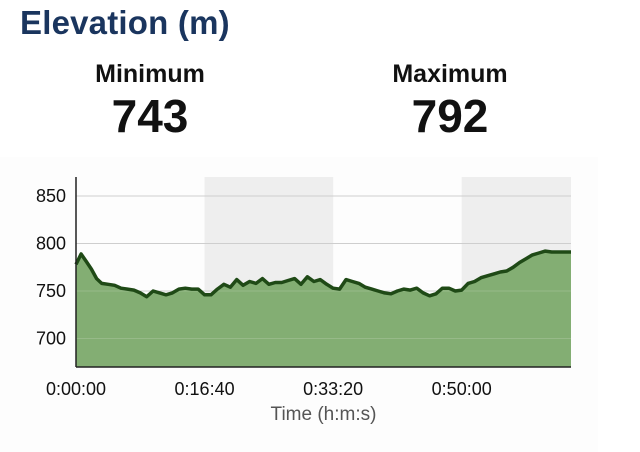  I want to click on maximum-stat: Maximum 792, so click(450, 99).